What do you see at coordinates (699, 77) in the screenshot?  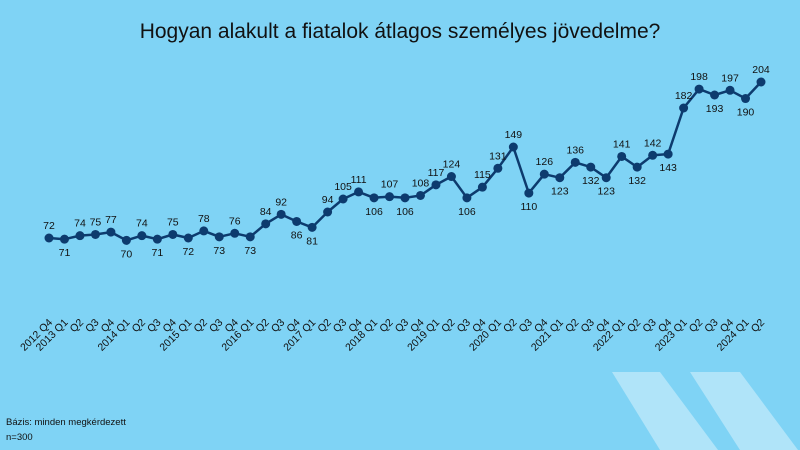 I see `data-label: 198` at bounding box center [699, 77].